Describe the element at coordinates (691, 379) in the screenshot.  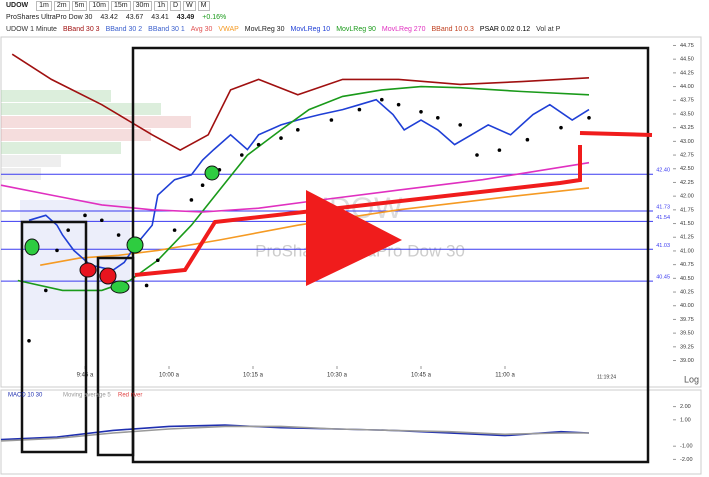
I see `log-button: Log` at that location.